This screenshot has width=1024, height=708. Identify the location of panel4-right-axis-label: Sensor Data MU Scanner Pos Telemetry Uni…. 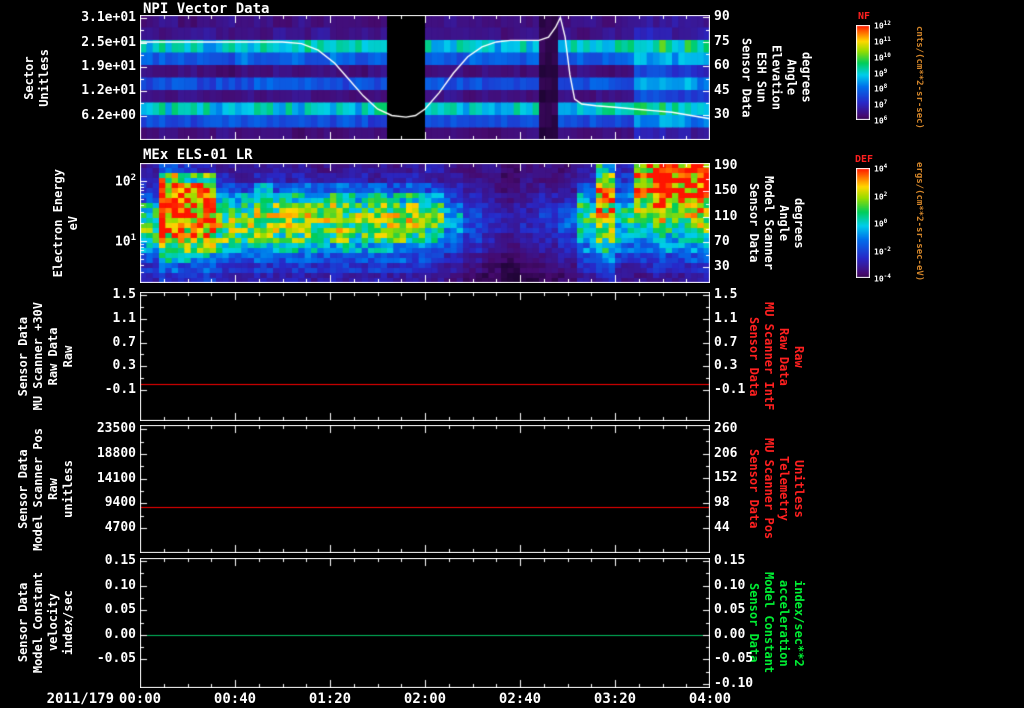
(776, 489).